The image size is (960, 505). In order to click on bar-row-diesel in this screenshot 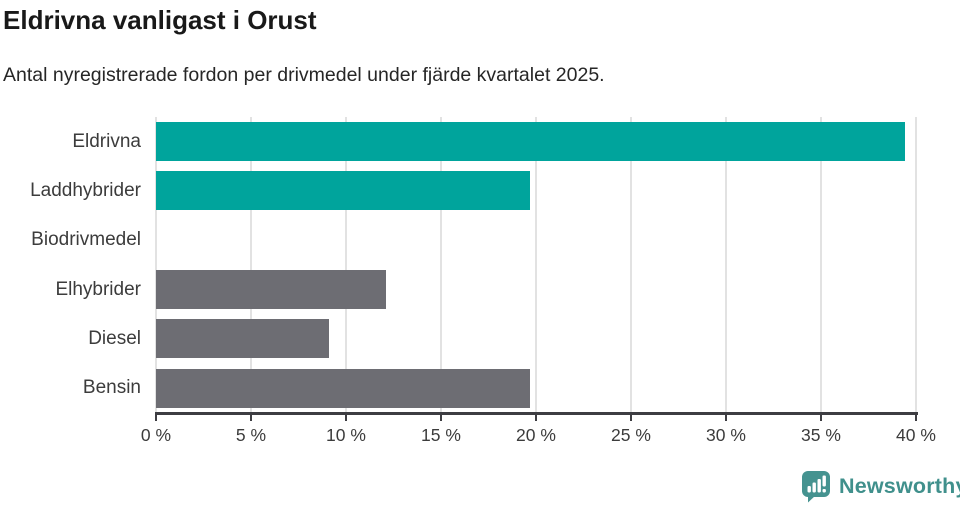, I will do `click(536, 338)`.